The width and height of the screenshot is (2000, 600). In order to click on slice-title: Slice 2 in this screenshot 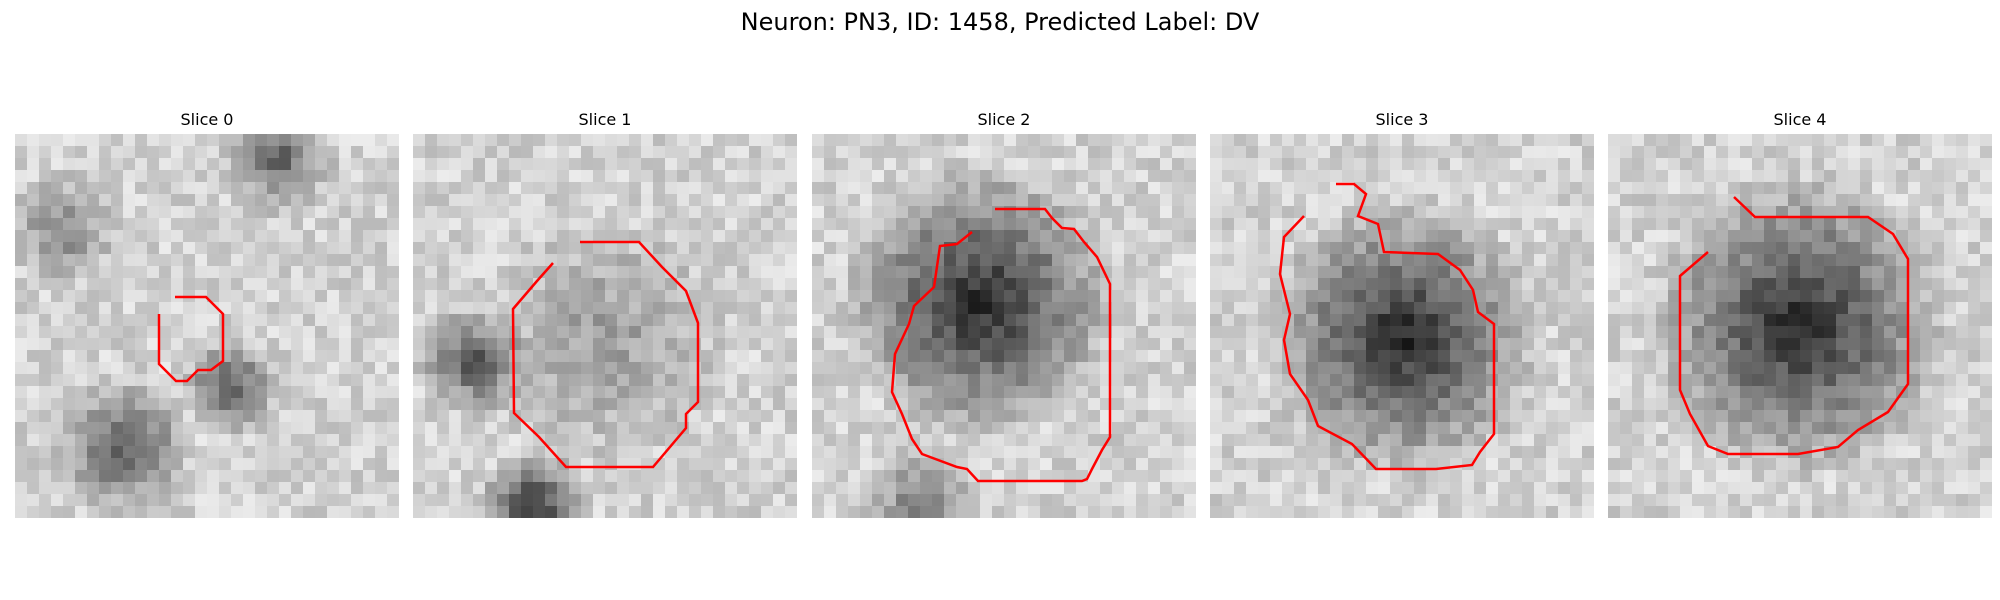, I will do `click(1004, 119)`.